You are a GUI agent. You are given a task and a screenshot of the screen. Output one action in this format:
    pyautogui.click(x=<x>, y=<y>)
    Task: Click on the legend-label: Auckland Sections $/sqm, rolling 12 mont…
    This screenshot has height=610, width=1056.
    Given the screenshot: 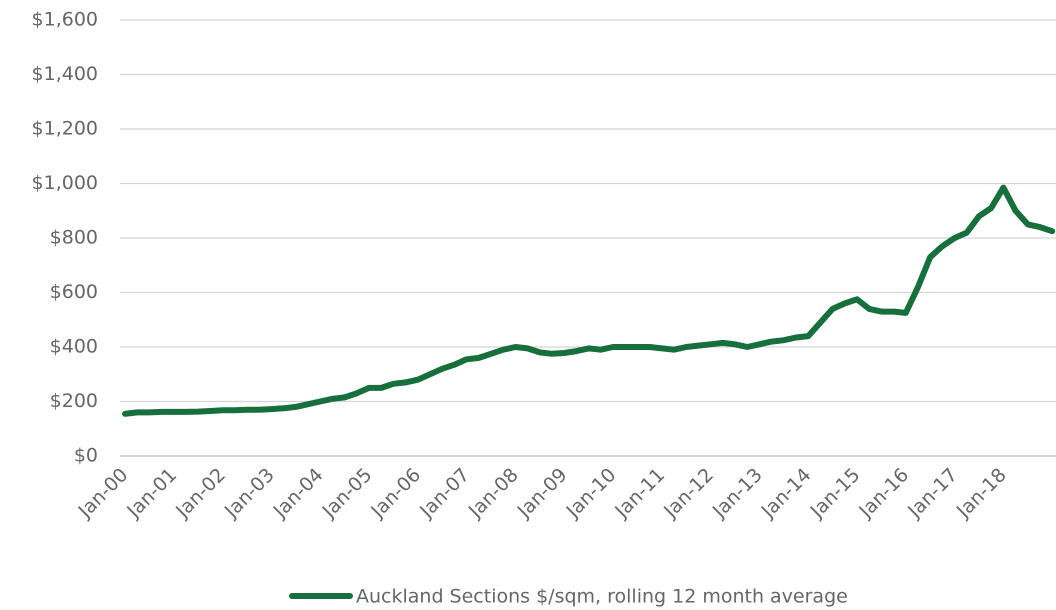 What is the action you would take?
    pyautogui.click(x=602, y=597)
    